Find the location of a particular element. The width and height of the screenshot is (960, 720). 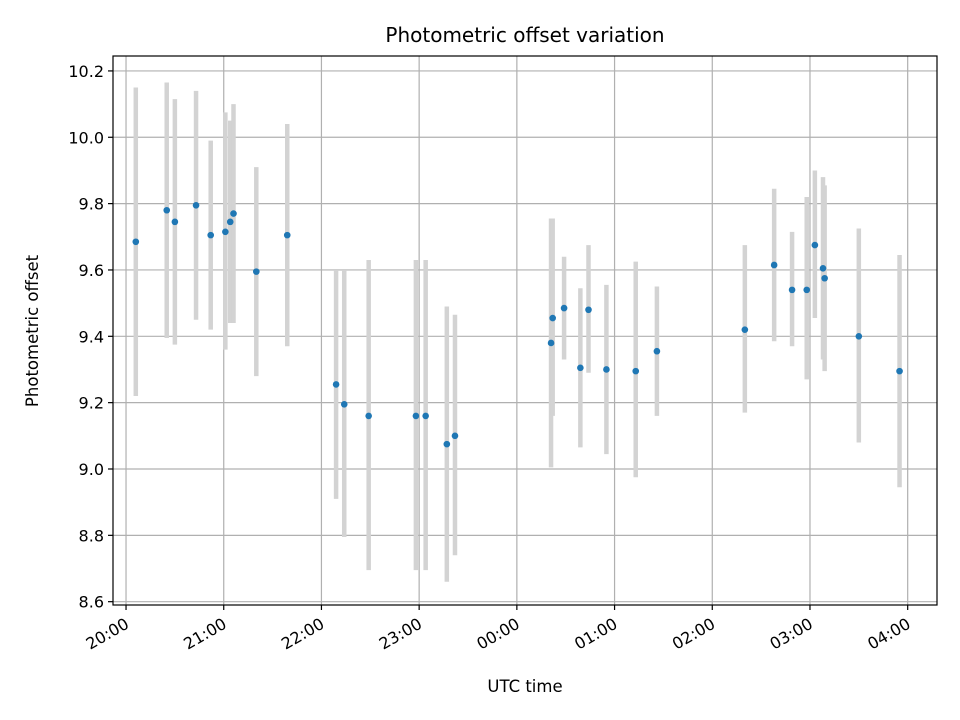

y-tick-label: 8.6 is located at coordinates (91, 602).